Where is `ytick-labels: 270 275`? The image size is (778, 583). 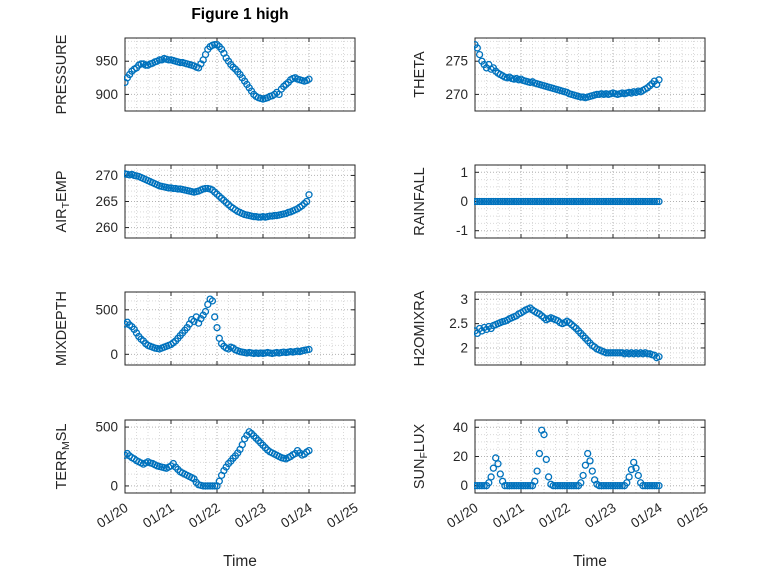 ytick-labels: 270 275 is located at coordinates (456, 78).